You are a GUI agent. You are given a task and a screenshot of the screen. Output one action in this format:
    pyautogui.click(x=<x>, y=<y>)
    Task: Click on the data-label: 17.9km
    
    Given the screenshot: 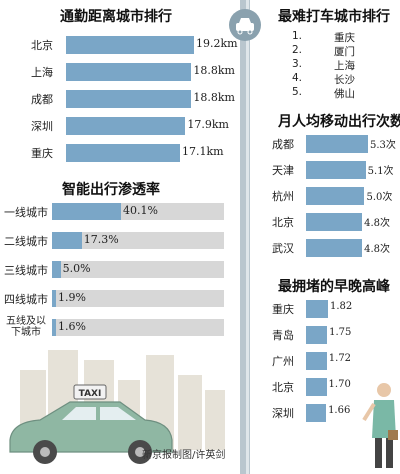 What is the action you would take?
    pyautogui.click(x=208, y=124)
    